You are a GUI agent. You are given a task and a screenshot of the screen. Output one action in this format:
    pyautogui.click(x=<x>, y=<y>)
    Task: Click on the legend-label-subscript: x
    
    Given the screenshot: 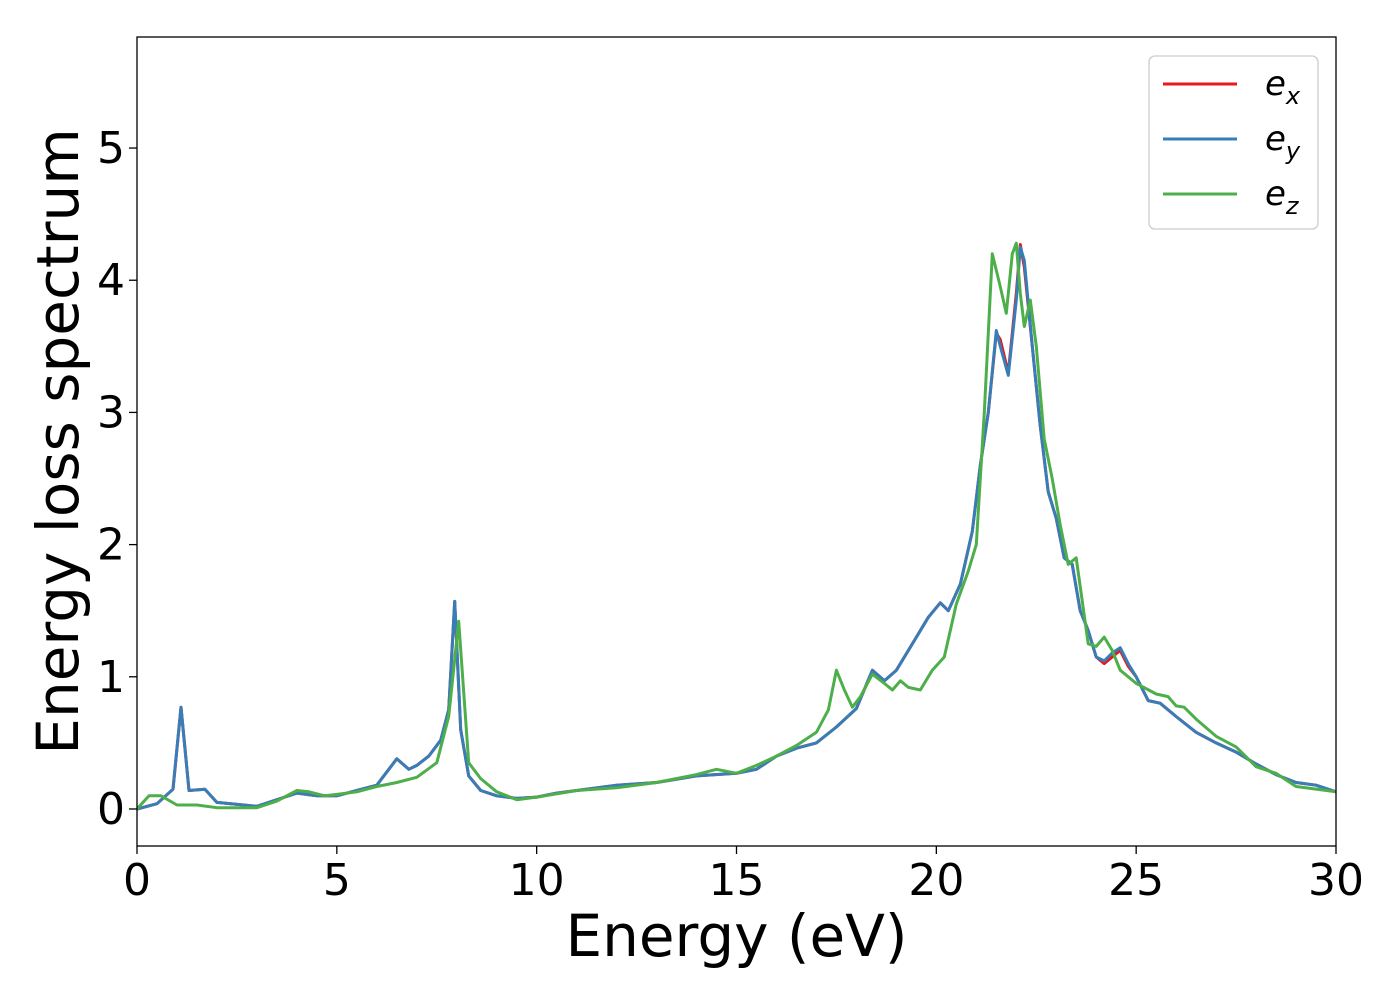 What is the action you would take?
    pyautogui.click(x=1293, y=96)
    